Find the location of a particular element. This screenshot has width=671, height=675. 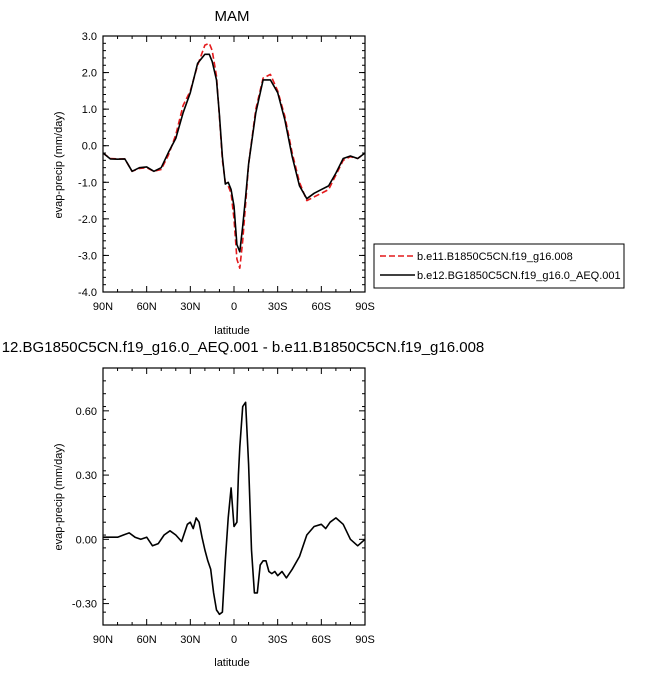

top-y-tick-label: -4.0 is located at coordinates (87, 293).